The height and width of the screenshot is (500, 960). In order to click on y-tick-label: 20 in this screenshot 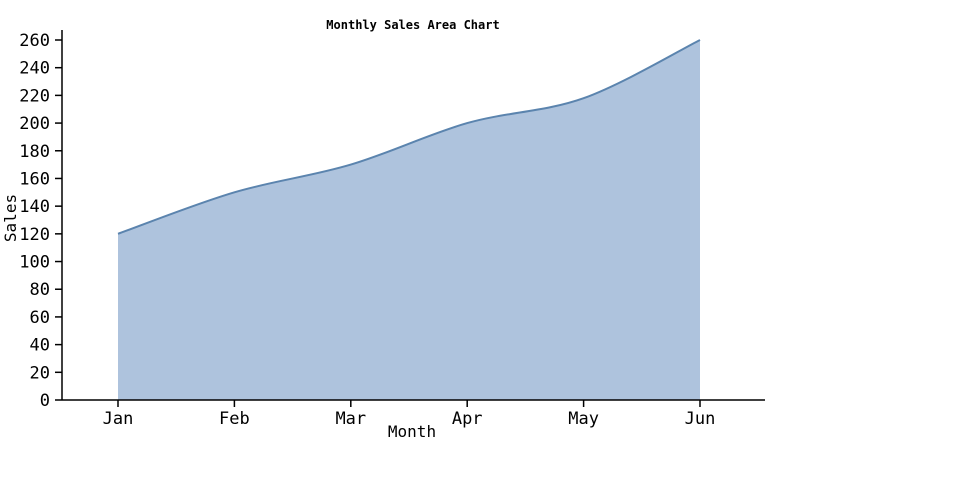, I will do `click(40, 373)`.